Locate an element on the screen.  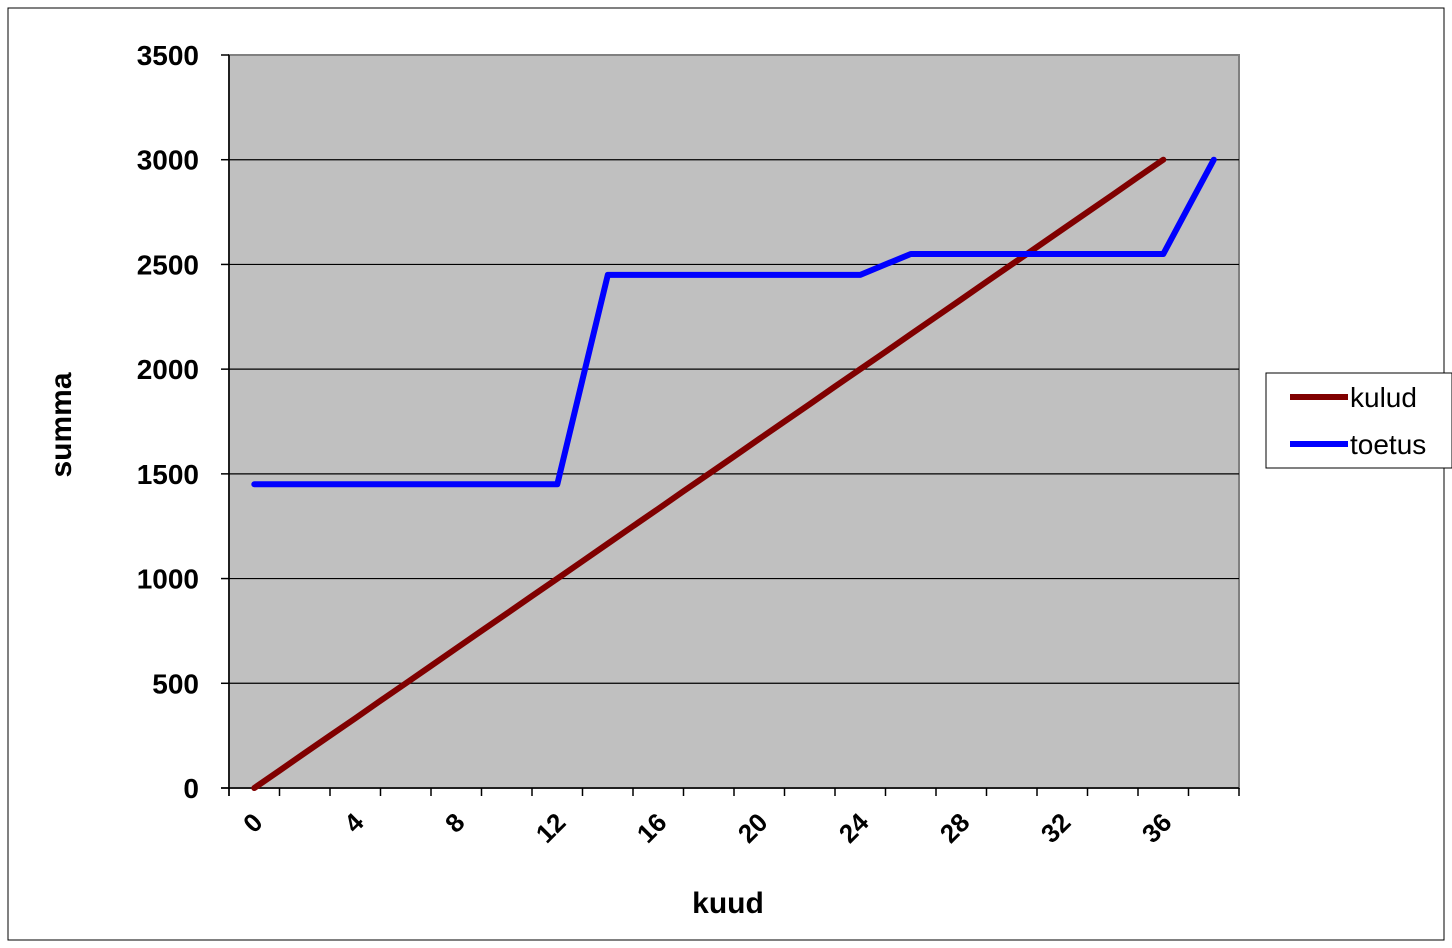
legend: kulud toetus is located at coordinates (1358, 420).